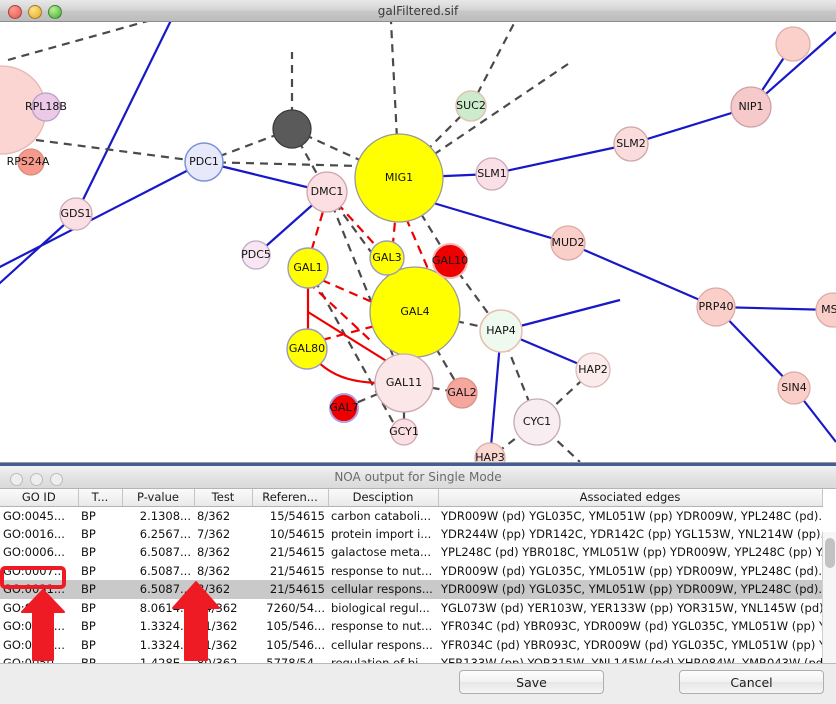 The width and height of the screenshot is (836, 704). I want to click on node-SLM2, so click(631, 144).